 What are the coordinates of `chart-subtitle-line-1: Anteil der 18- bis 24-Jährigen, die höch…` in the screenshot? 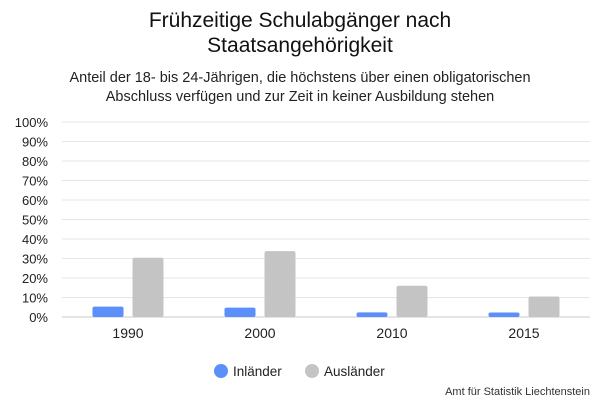 It's located at (299, 78).